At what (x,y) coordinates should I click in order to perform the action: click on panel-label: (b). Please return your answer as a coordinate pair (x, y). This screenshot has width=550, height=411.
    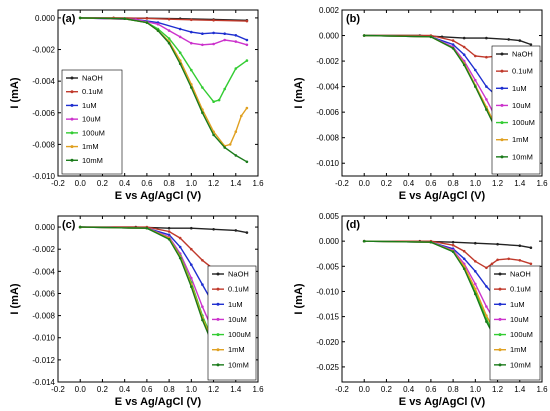
    Looking at the image, I should click on (353, 19).